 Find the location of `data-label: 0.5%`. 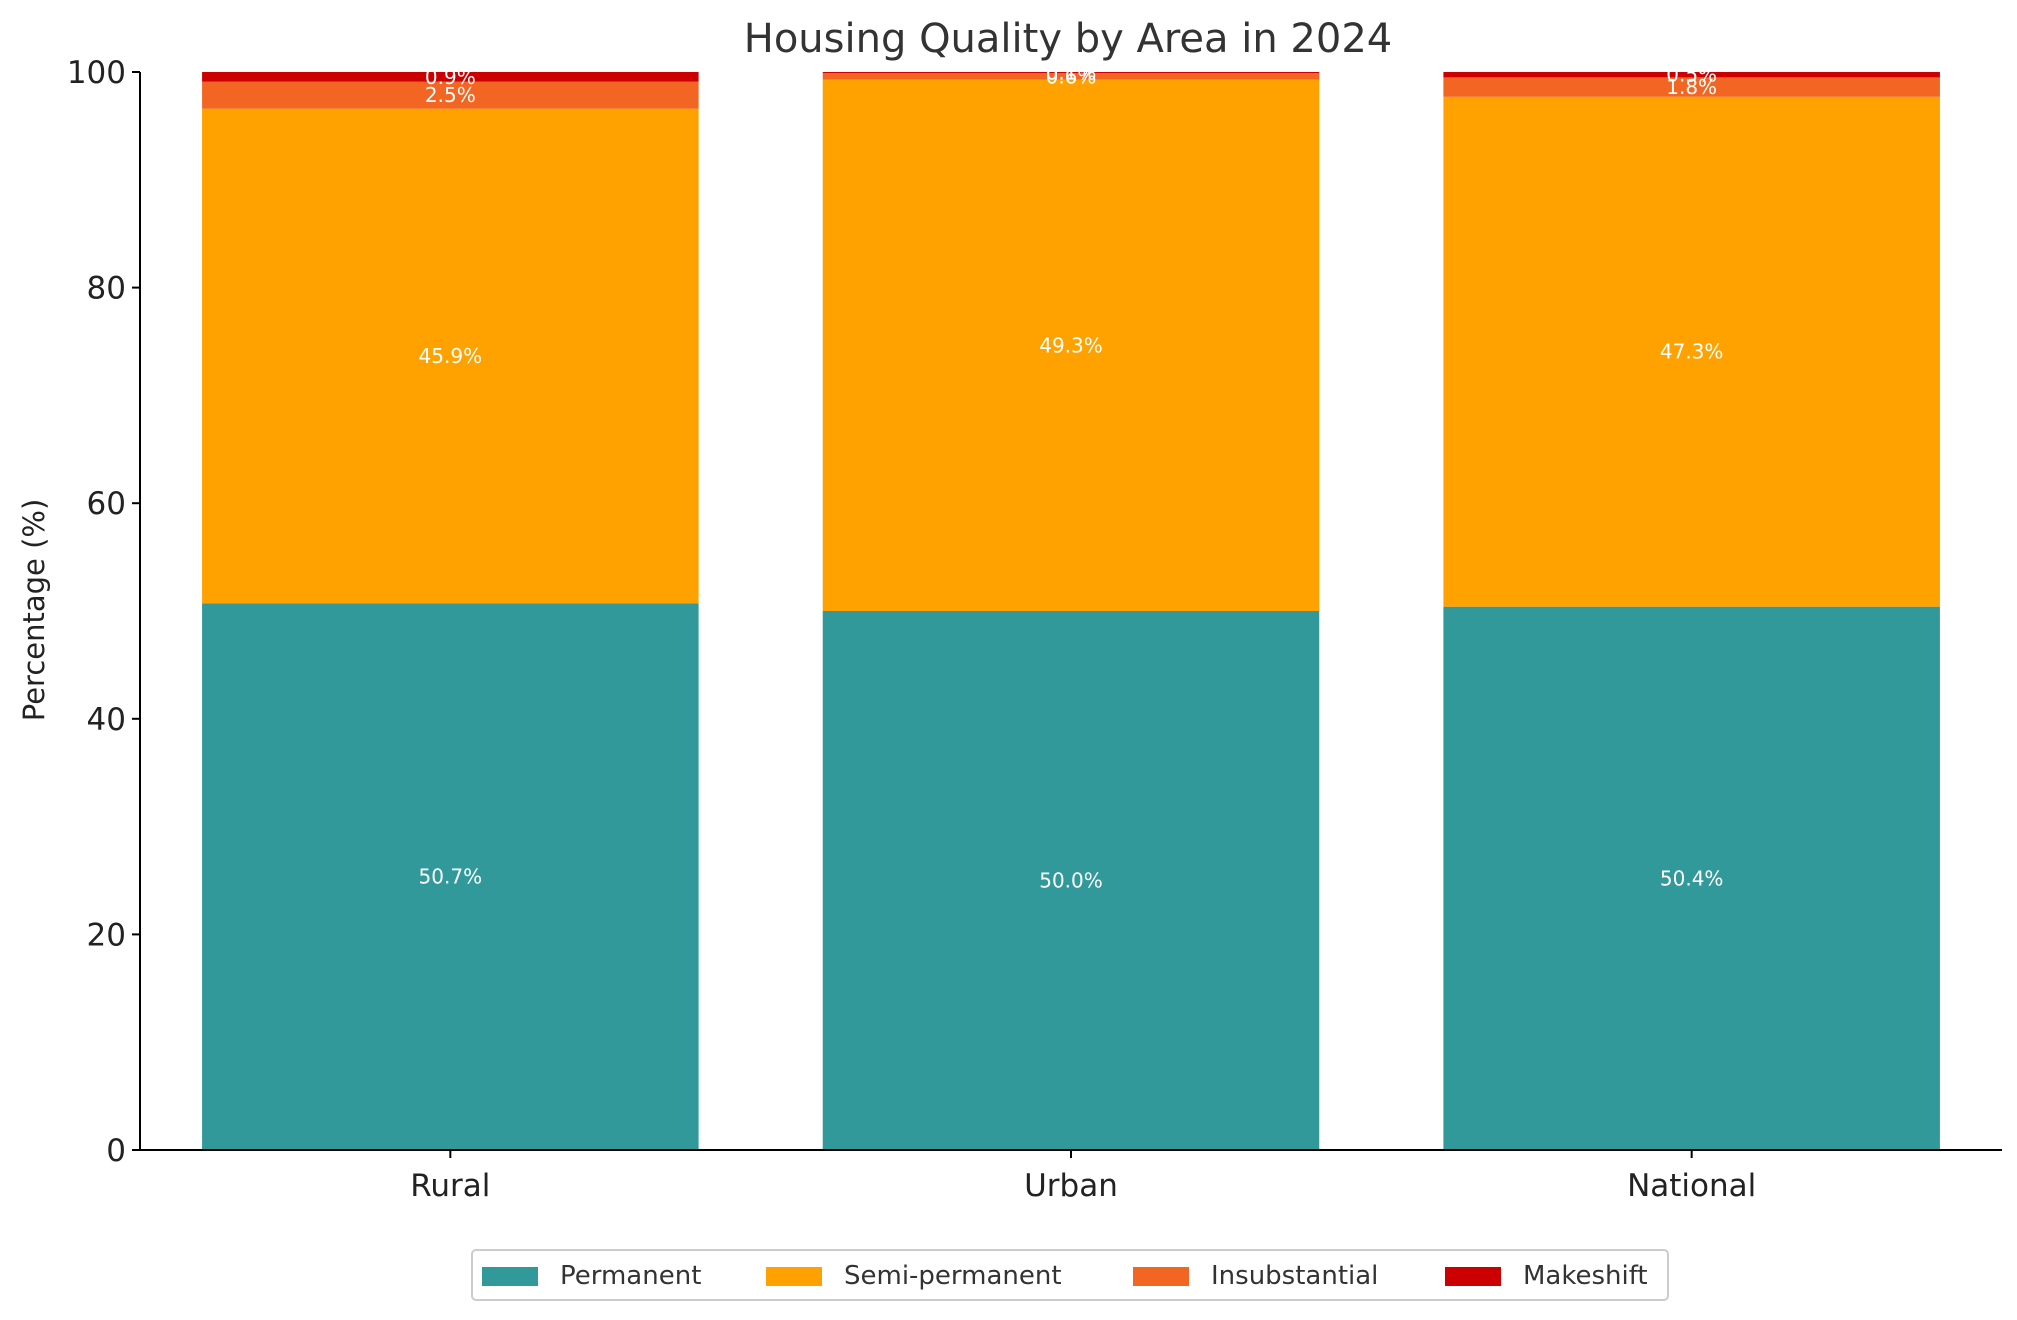

data-label: 0.5% is located at coordinates (1691, 75).